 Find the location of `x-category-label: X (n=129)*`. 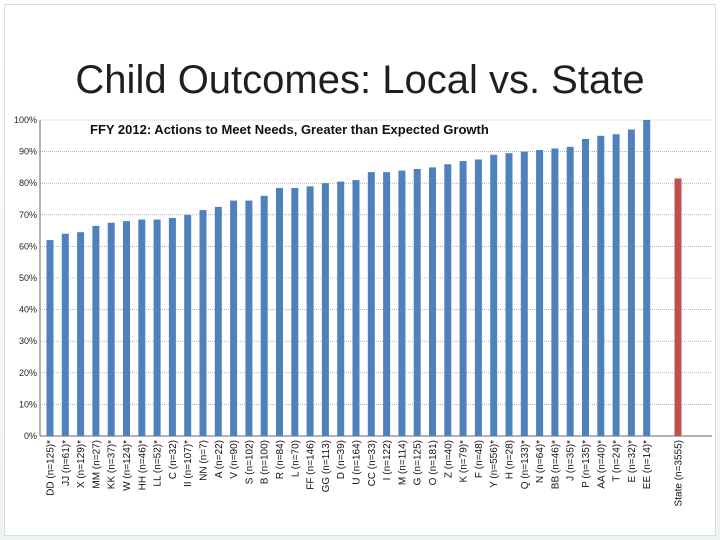

x-category-label: X (n=129)* is located at coordinates (81, 464).